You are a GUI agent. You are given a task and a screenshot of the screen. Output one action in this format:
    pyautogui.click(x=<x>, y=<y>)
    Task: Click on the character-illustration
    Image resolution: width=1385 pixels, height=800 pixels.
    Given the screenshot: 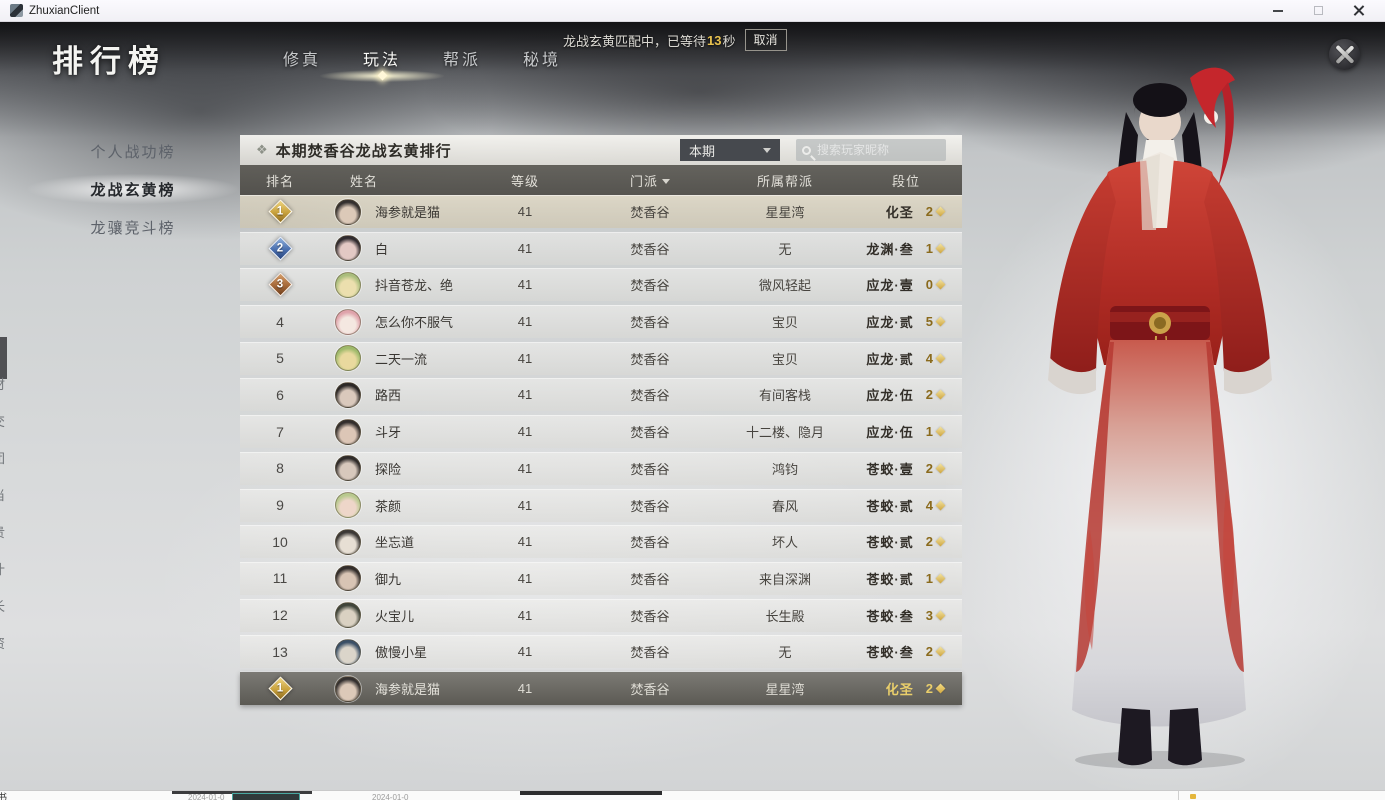 What is the action you would take?
    pyautogui.click(x=1160, y=418)
    